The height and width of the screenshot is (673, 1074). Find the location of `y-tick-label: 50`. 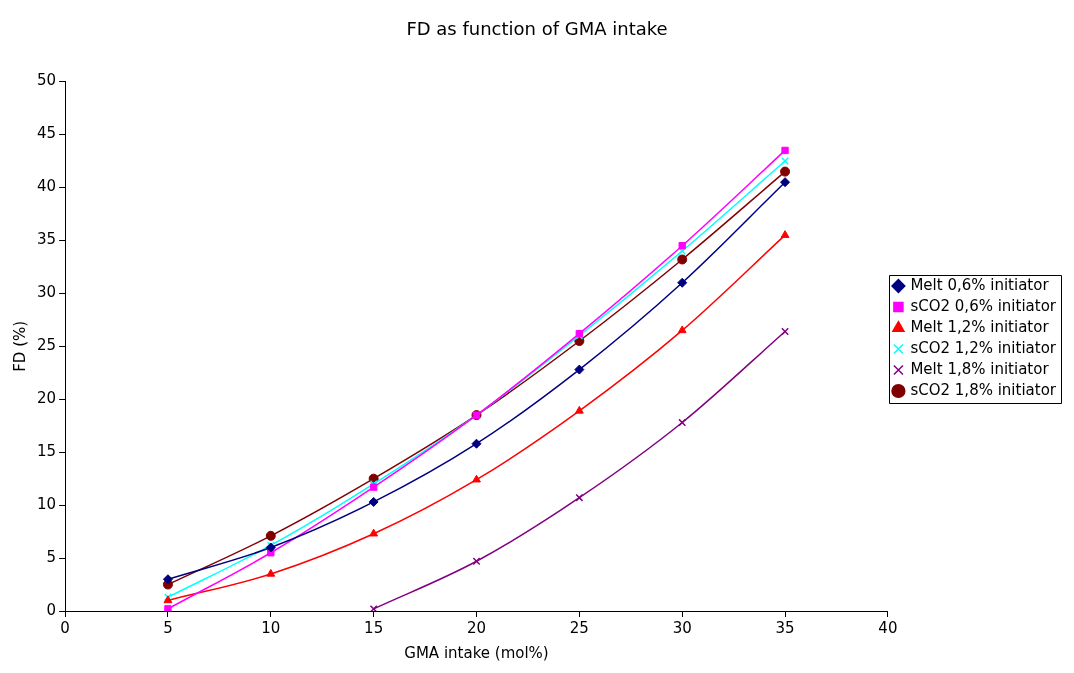

y-tick-label: 50 is located at coordinates (46, 80).